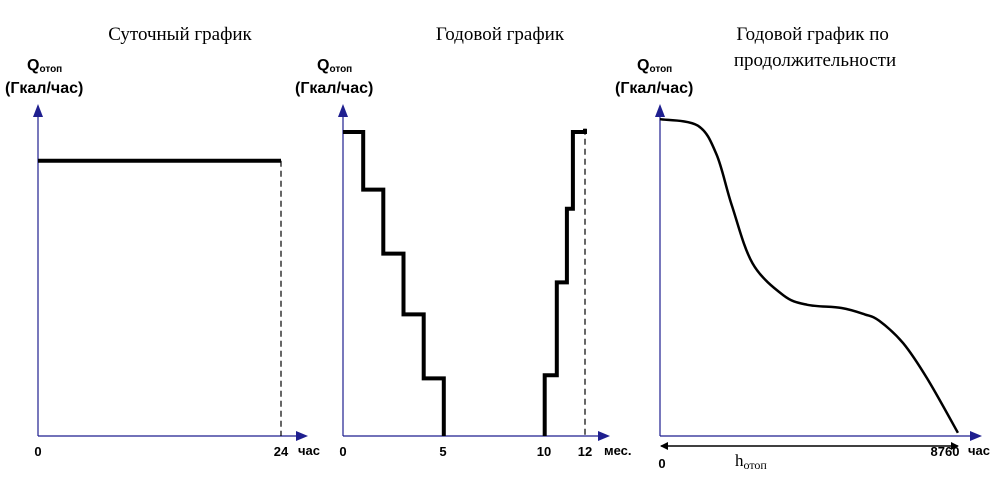 Image resolution: width=998 pixels, height=478 pixels. Describe the element at coordinates (661, 463) in the screenshot. I see `panel-duration-xtick-0: 0` at that location.